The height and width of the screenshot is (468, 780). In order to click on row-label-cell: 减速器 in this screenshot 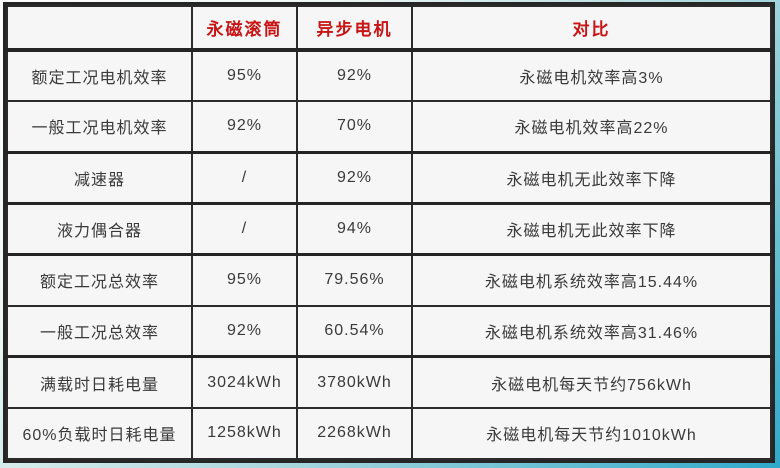, I will do `click(99, 177)`.